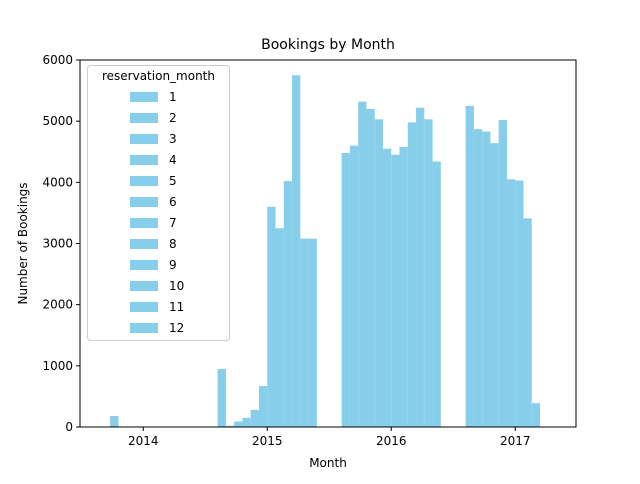 This screenshot has width=640, height=484. Describe the element at coordinates (329, 437) in the screenshot. I see `x-axis: 2014 2015 2016 2017` at that location.